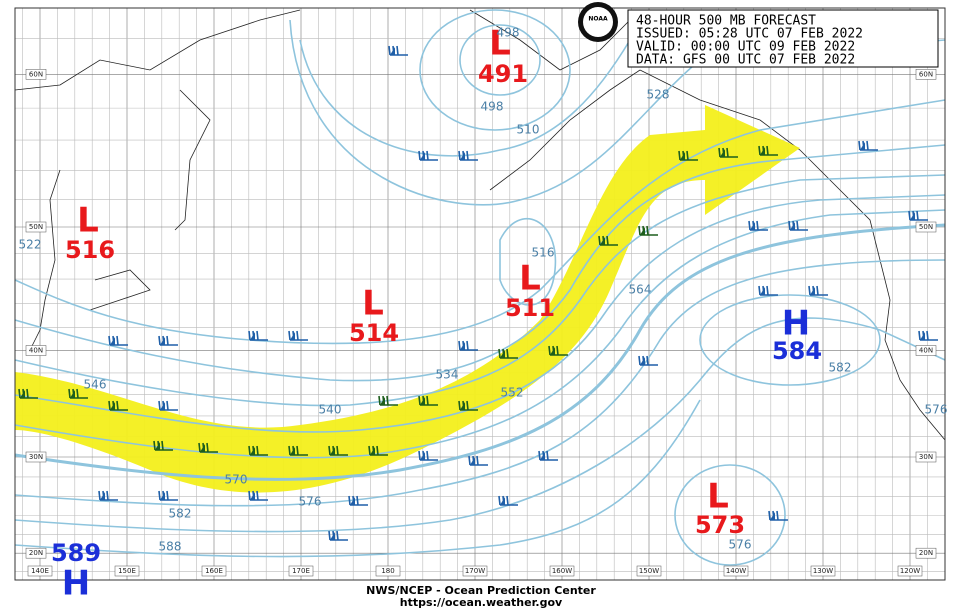 The image size is (962, 613). I want to click on system-value: 589, so click(76, 553).